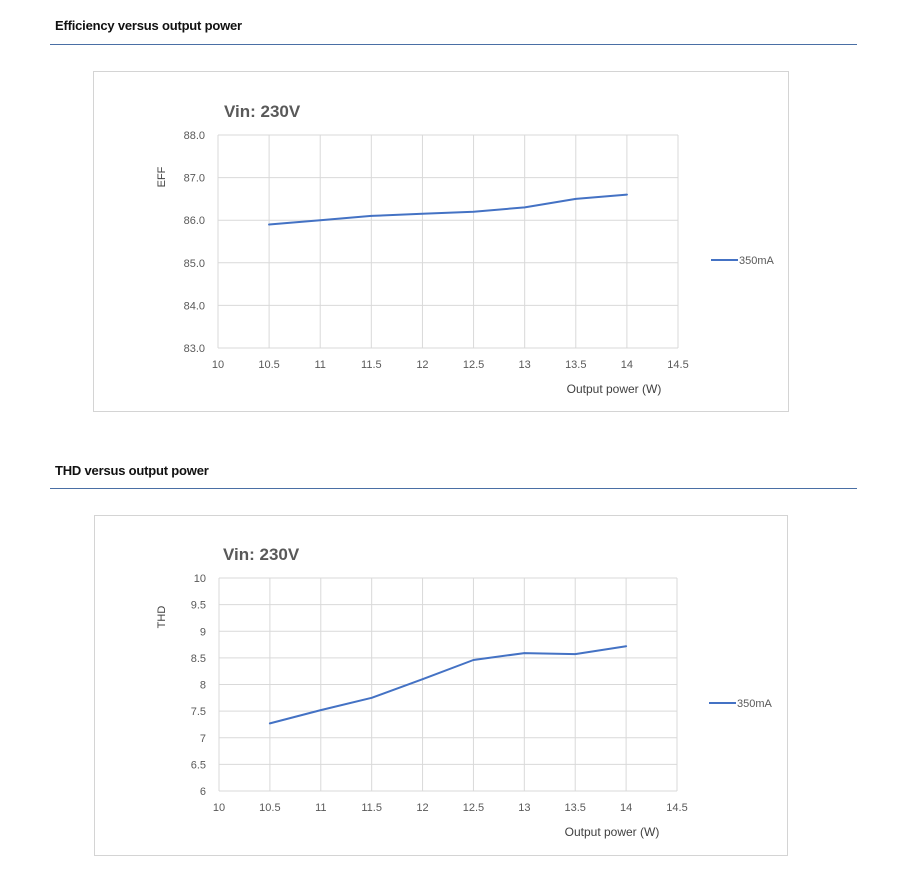 The width and height of the screenshot is (908, 876). What do you see at coordinates (194, 264) in the screenshot?
I see `y-tick-label: 85.0` at bounding box center [194, 264].